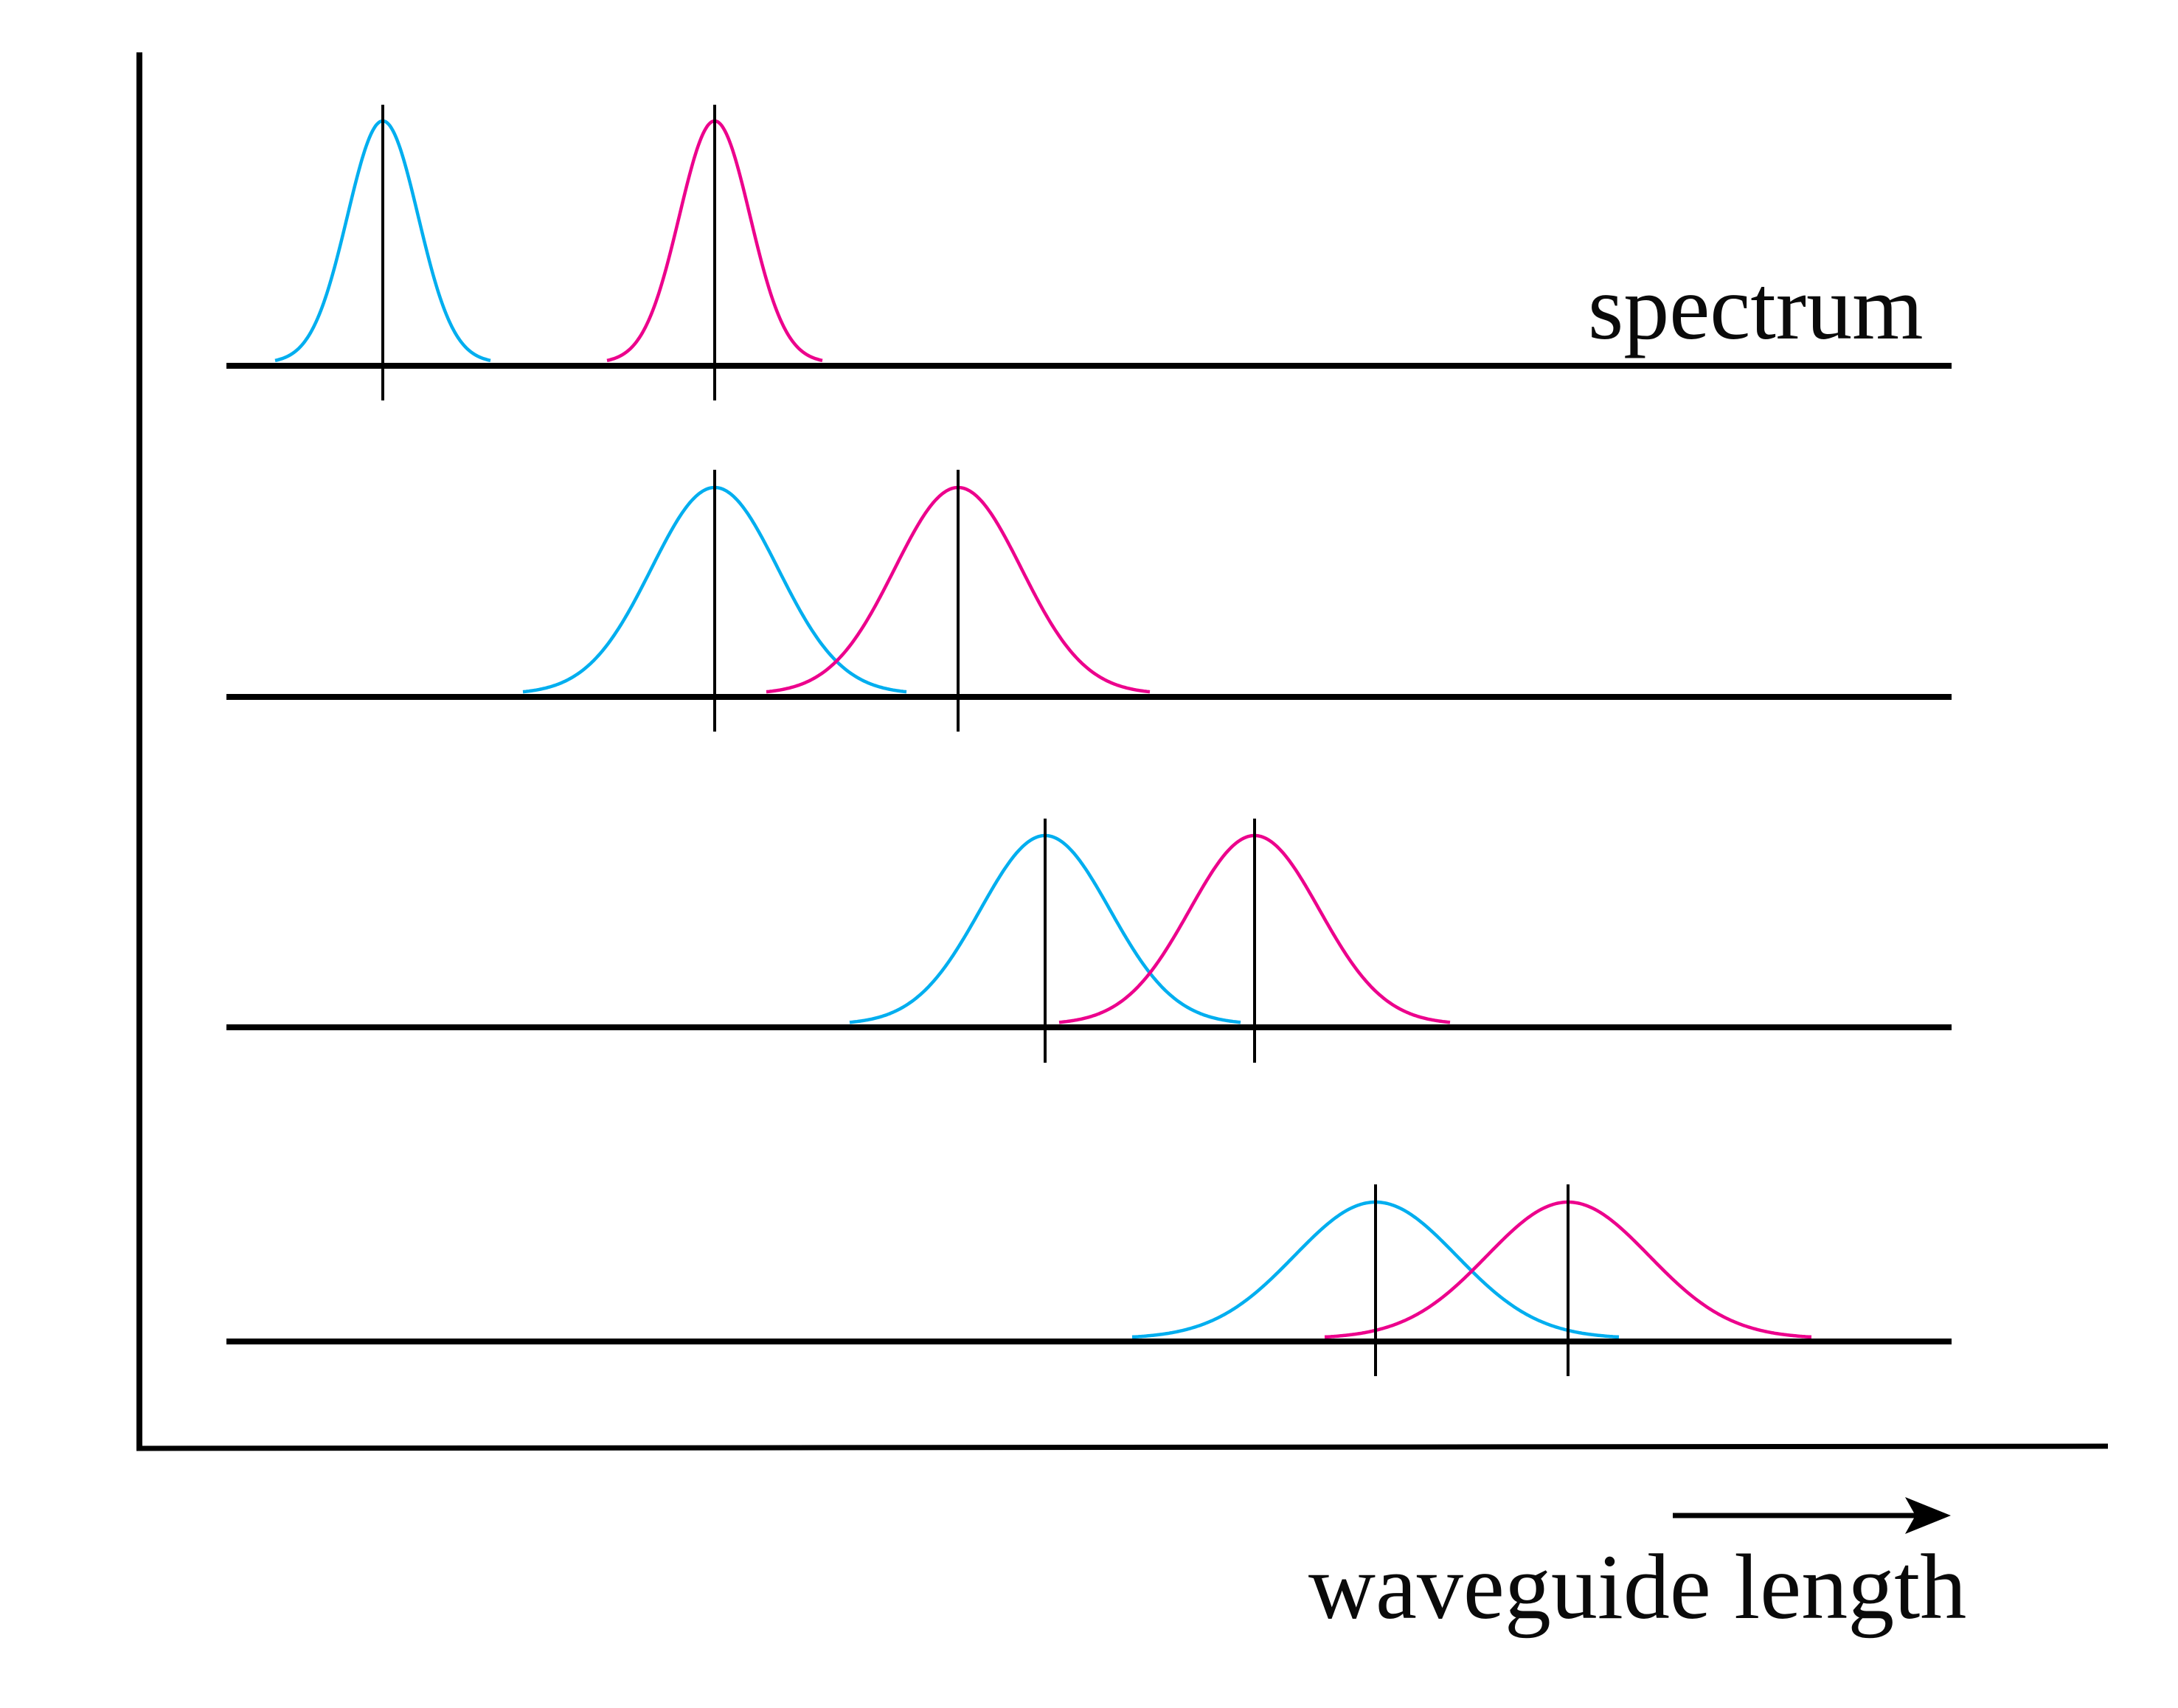 The width and height of the screenshot is (2178, 1708). Describe the element at coordinates (1756, 307) in the screenshot. I see `spectrum-label: spectrum` at that location.